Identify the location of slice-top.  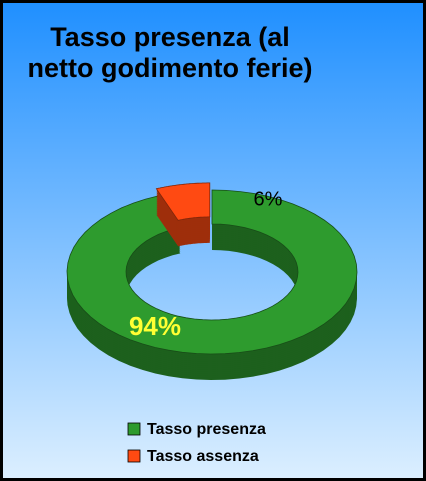
(183, 201).